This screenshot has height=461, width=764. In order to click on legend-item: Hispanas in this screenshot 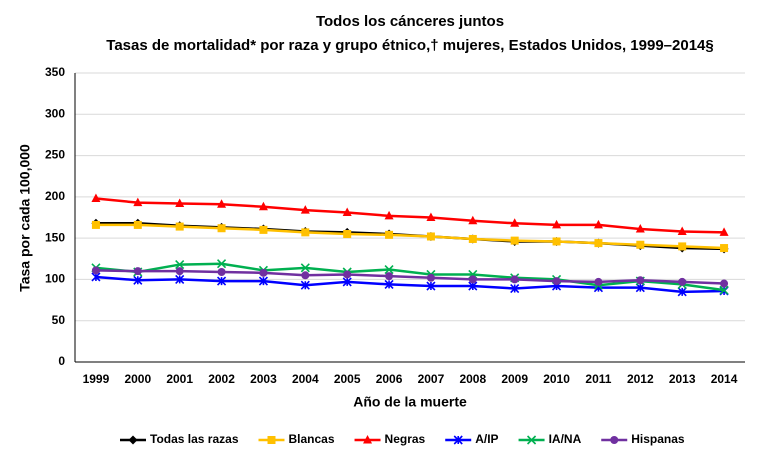, I will do `click(643, 439)`.